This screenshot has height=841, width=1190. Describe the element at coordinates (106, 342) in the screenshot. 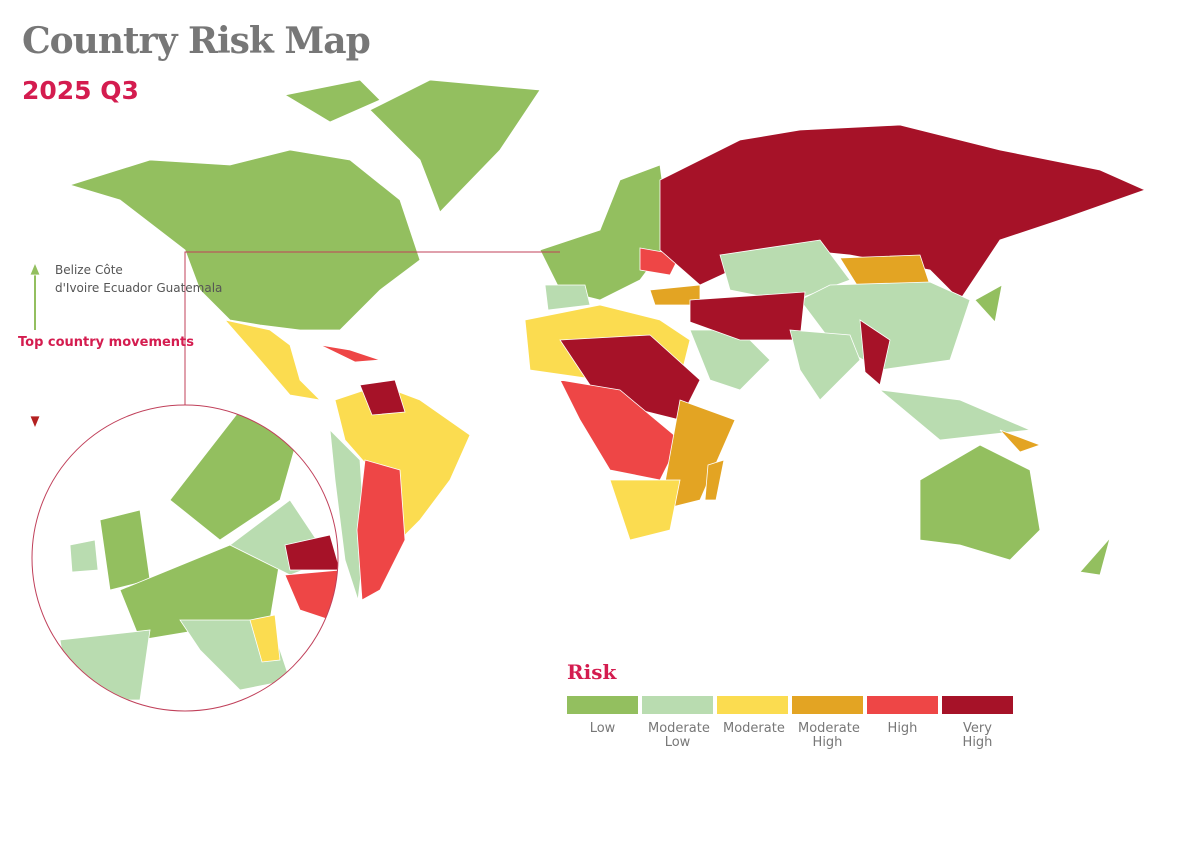

I see `movement-label: Top country movements` at that location.